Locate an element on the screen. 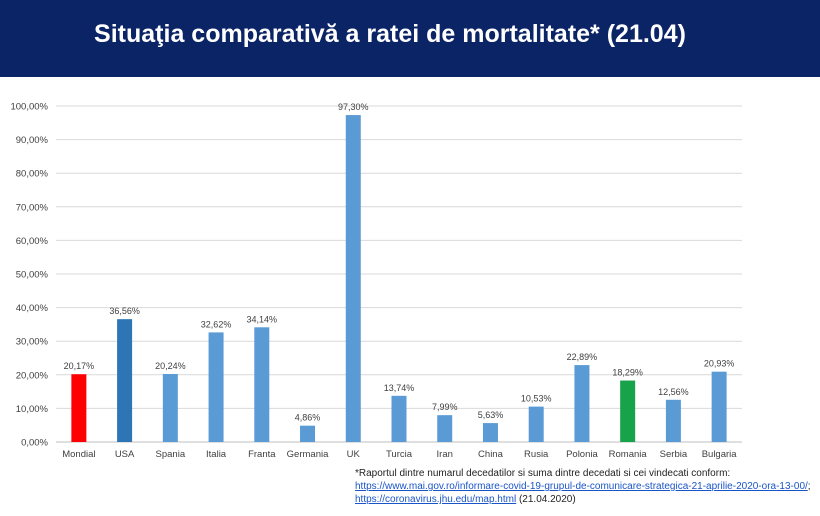 This screenshot has height=516, width=820. x-tick-label: Turcia is located at coordinates (399, 454).